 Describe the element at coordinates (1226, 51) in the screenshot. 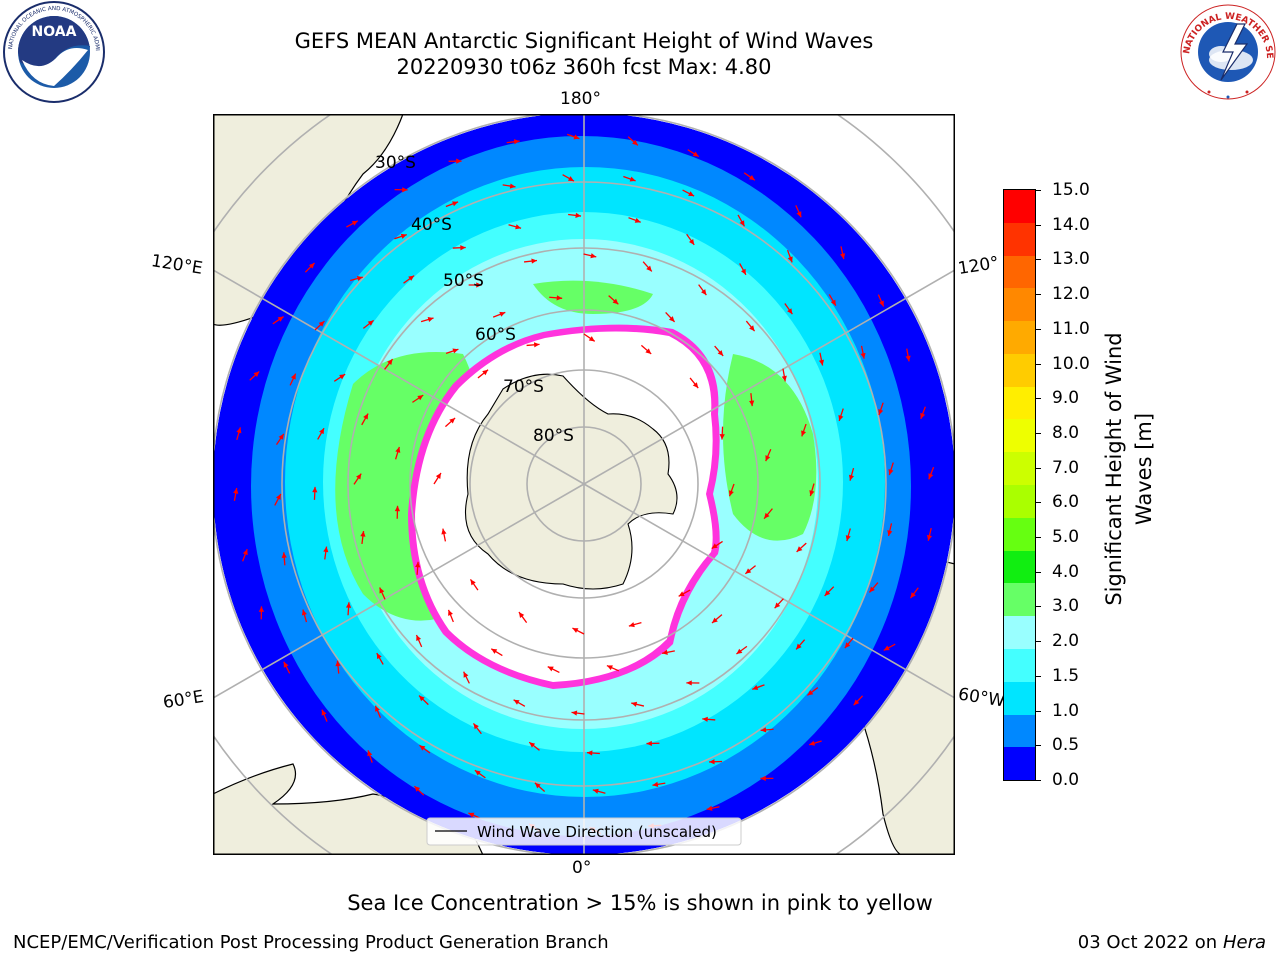

I see `nws-logo: NATIONAL WEATHER SERVICE` at that location.